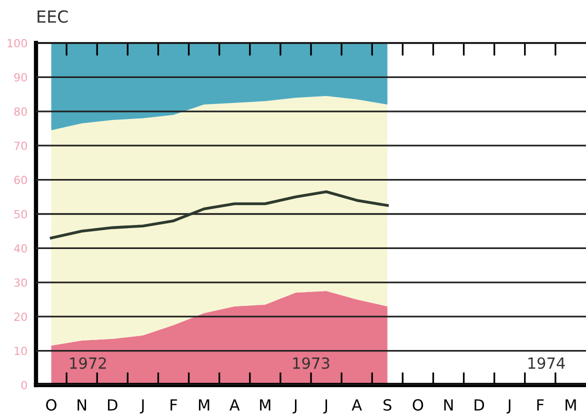  What do you see at coordinates (20, 351) in the screenshot?
I see `y-tick-label: 10` at bounding box center [20, 351].